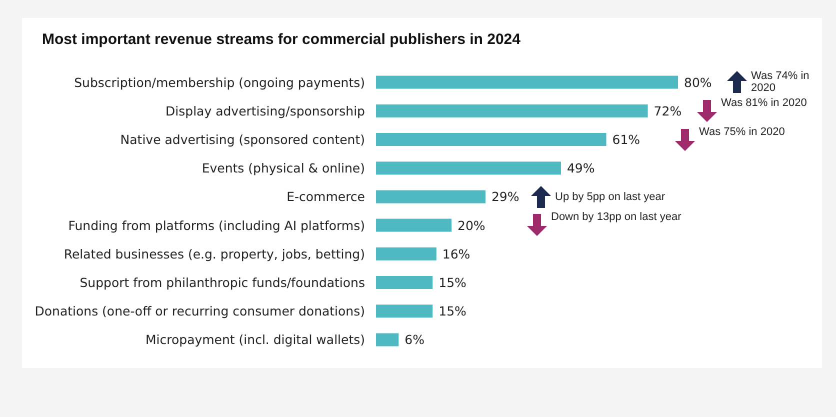 Image resolution: width=836 pixels, height=417 pixels. Describe the element at coordinates (668, 110) in the screenshot. I see `data-label: 72%` at that location.